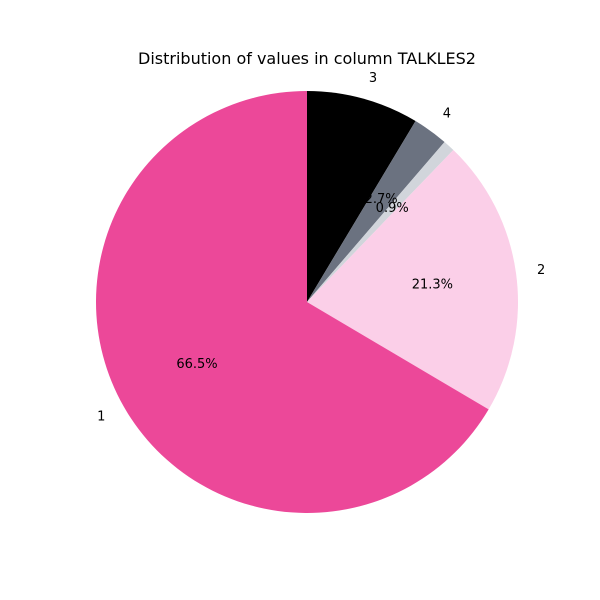 The height and width of the screenshot is (600, 600). I want to click on slice-category-label: 2, so click(541, 270).